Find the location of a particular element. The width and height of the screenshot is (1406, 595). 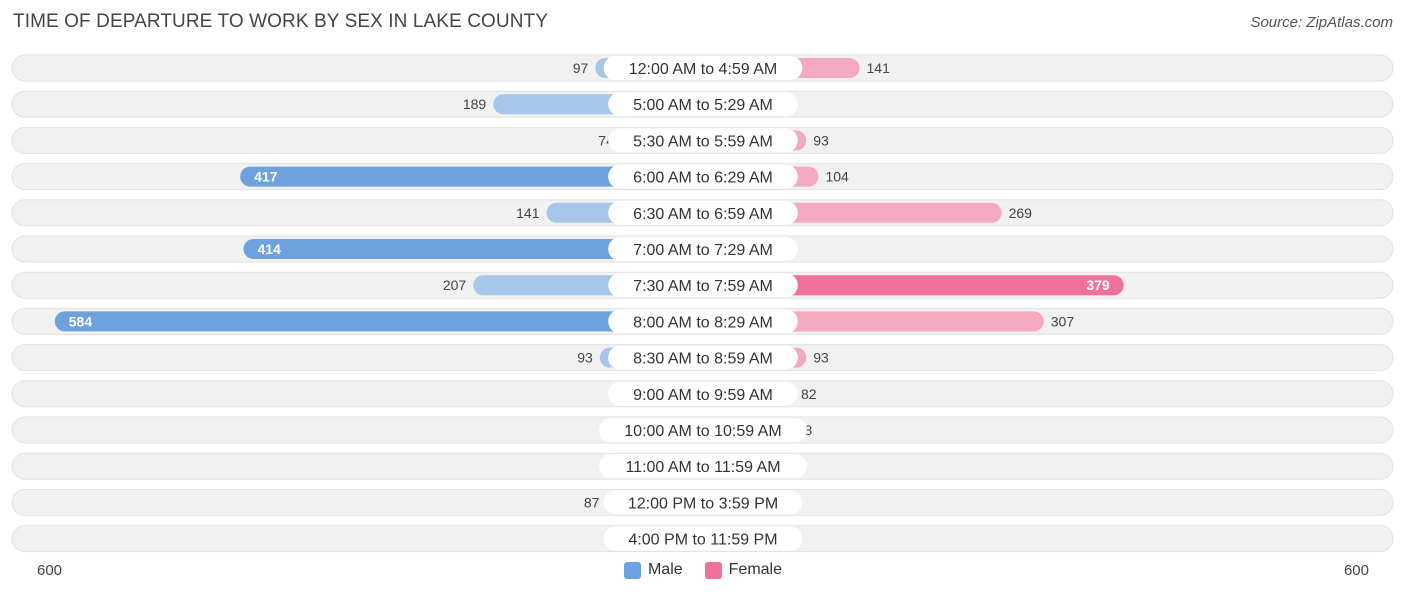

value-label-female: 379 is located at coordinates (1098, 285).